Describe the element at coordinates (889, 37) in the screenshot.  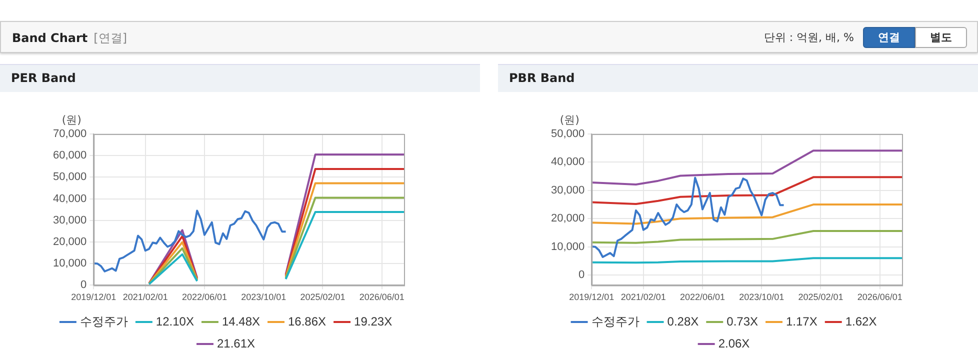
I see `text: 연결` at that location.